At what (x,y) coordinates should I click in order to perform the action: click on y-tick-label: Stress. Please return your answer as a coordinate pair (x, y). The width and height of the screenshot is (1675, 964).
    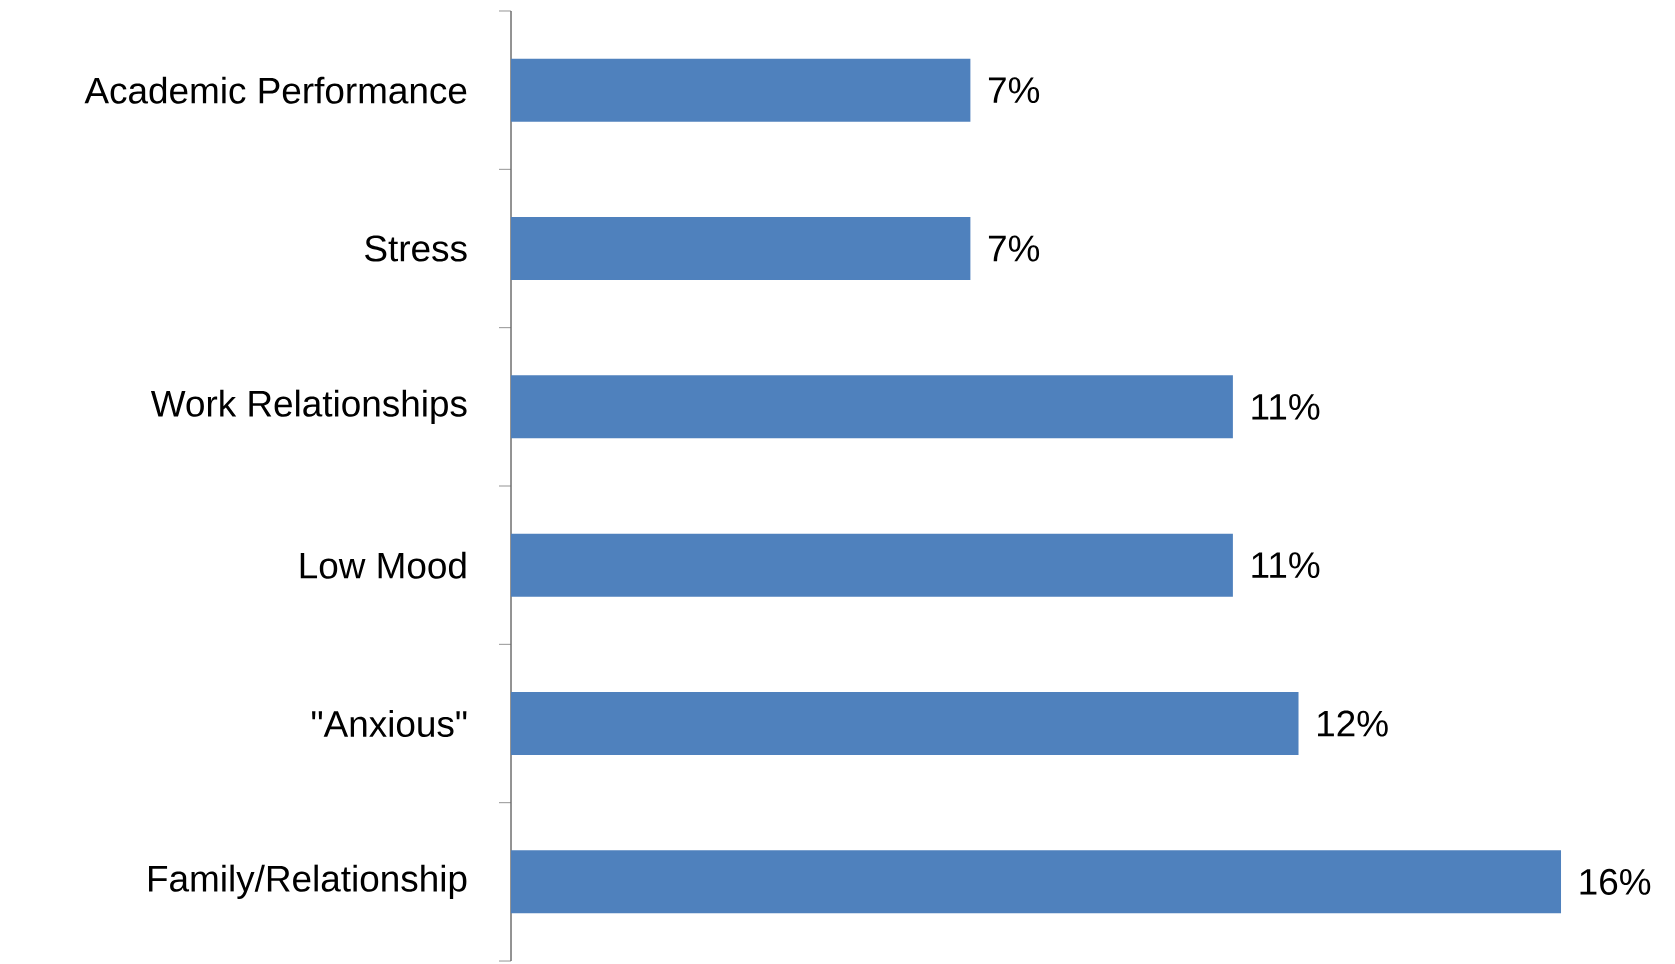
    Looking at the image, I should click on (416, 248).